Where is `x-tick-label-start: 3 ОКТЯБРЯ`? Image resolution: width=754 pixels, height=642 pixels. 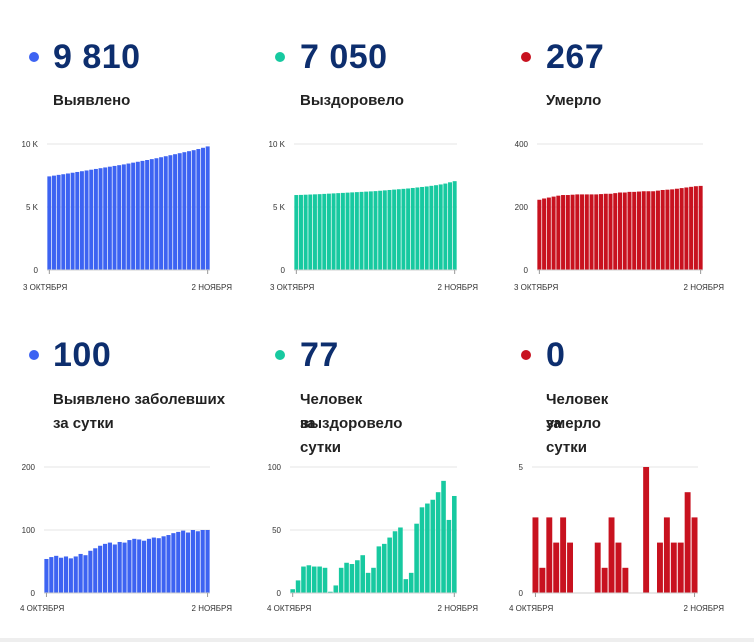
x-tick-label-start: 3 ОКТЯБРЯ is located at coordinates (536, 287).